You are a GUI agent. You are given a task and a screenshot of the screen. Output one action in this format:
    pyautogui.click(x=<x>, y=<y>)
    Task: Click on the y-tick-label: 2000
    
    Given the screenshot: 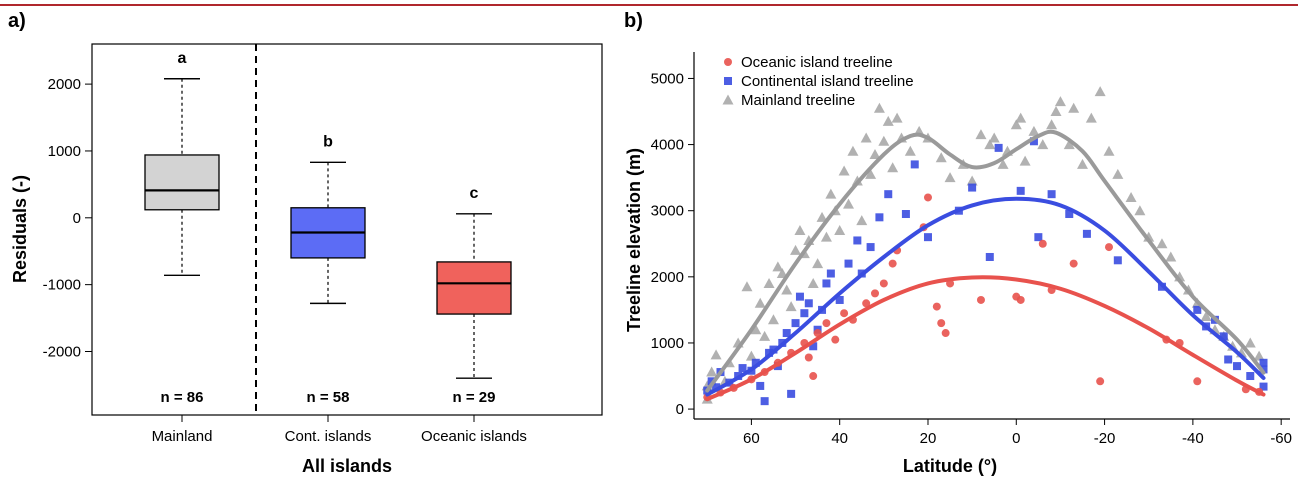 What is the action you would take?
    pyautogui.click(x=667, y=277)
    